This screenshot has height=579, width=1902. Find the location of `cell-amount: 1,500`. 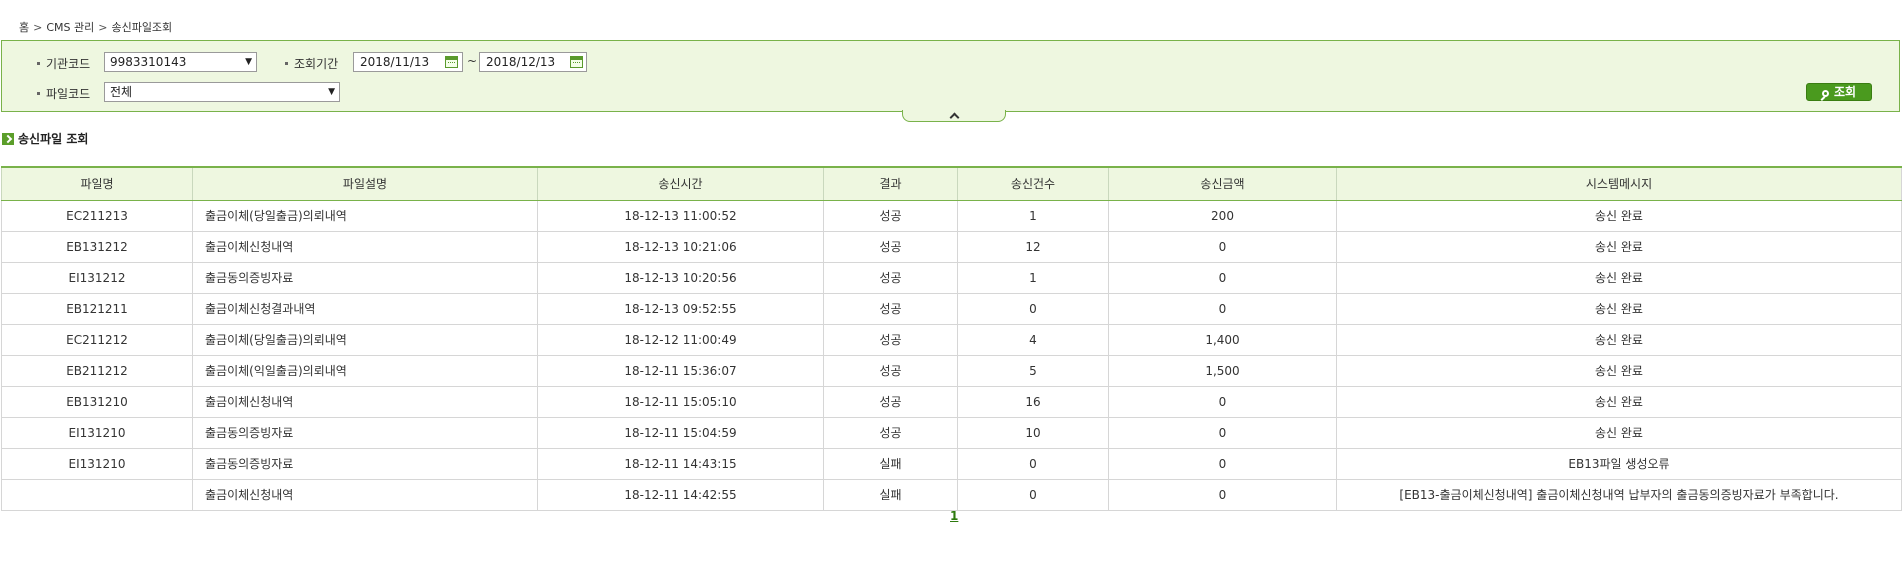

cell-amount: 1,500 is located at coordinates (1222, 371).